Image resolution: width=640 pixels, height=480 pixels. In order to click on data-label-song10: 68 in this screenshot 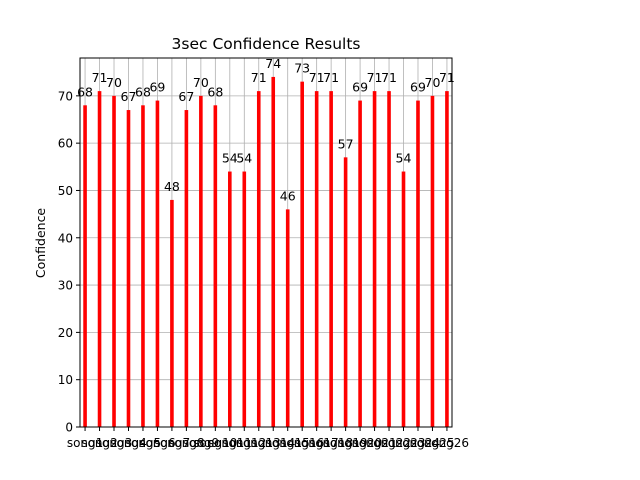, I will do `click(215, 91)`.